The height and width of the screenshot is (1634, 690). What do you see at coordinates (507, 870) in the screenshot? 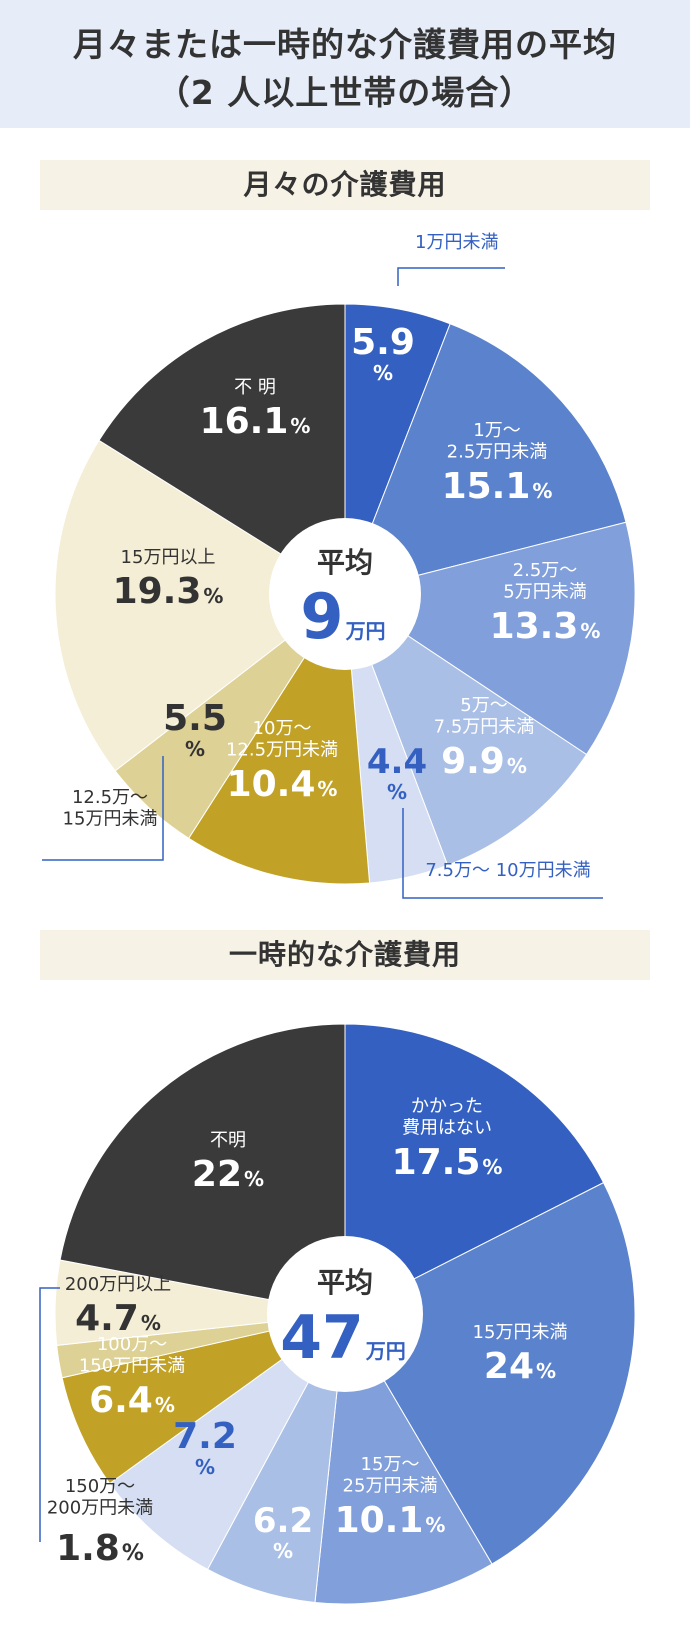
I see `slice-label-5: 7.5万～ 10万円未満` at bounding box center [507, 870].